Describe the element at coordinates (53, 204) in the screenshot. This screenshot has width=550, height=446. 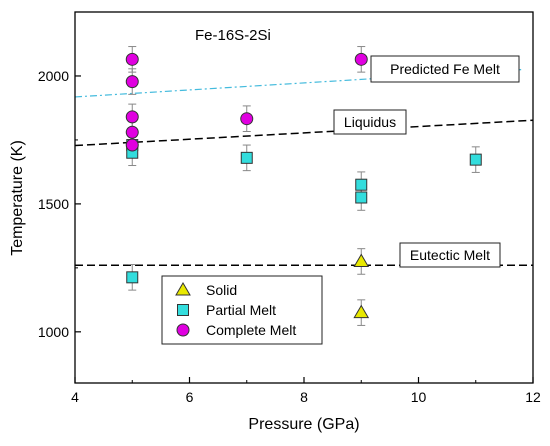
I see `y-tick-label: 1500` at that location.